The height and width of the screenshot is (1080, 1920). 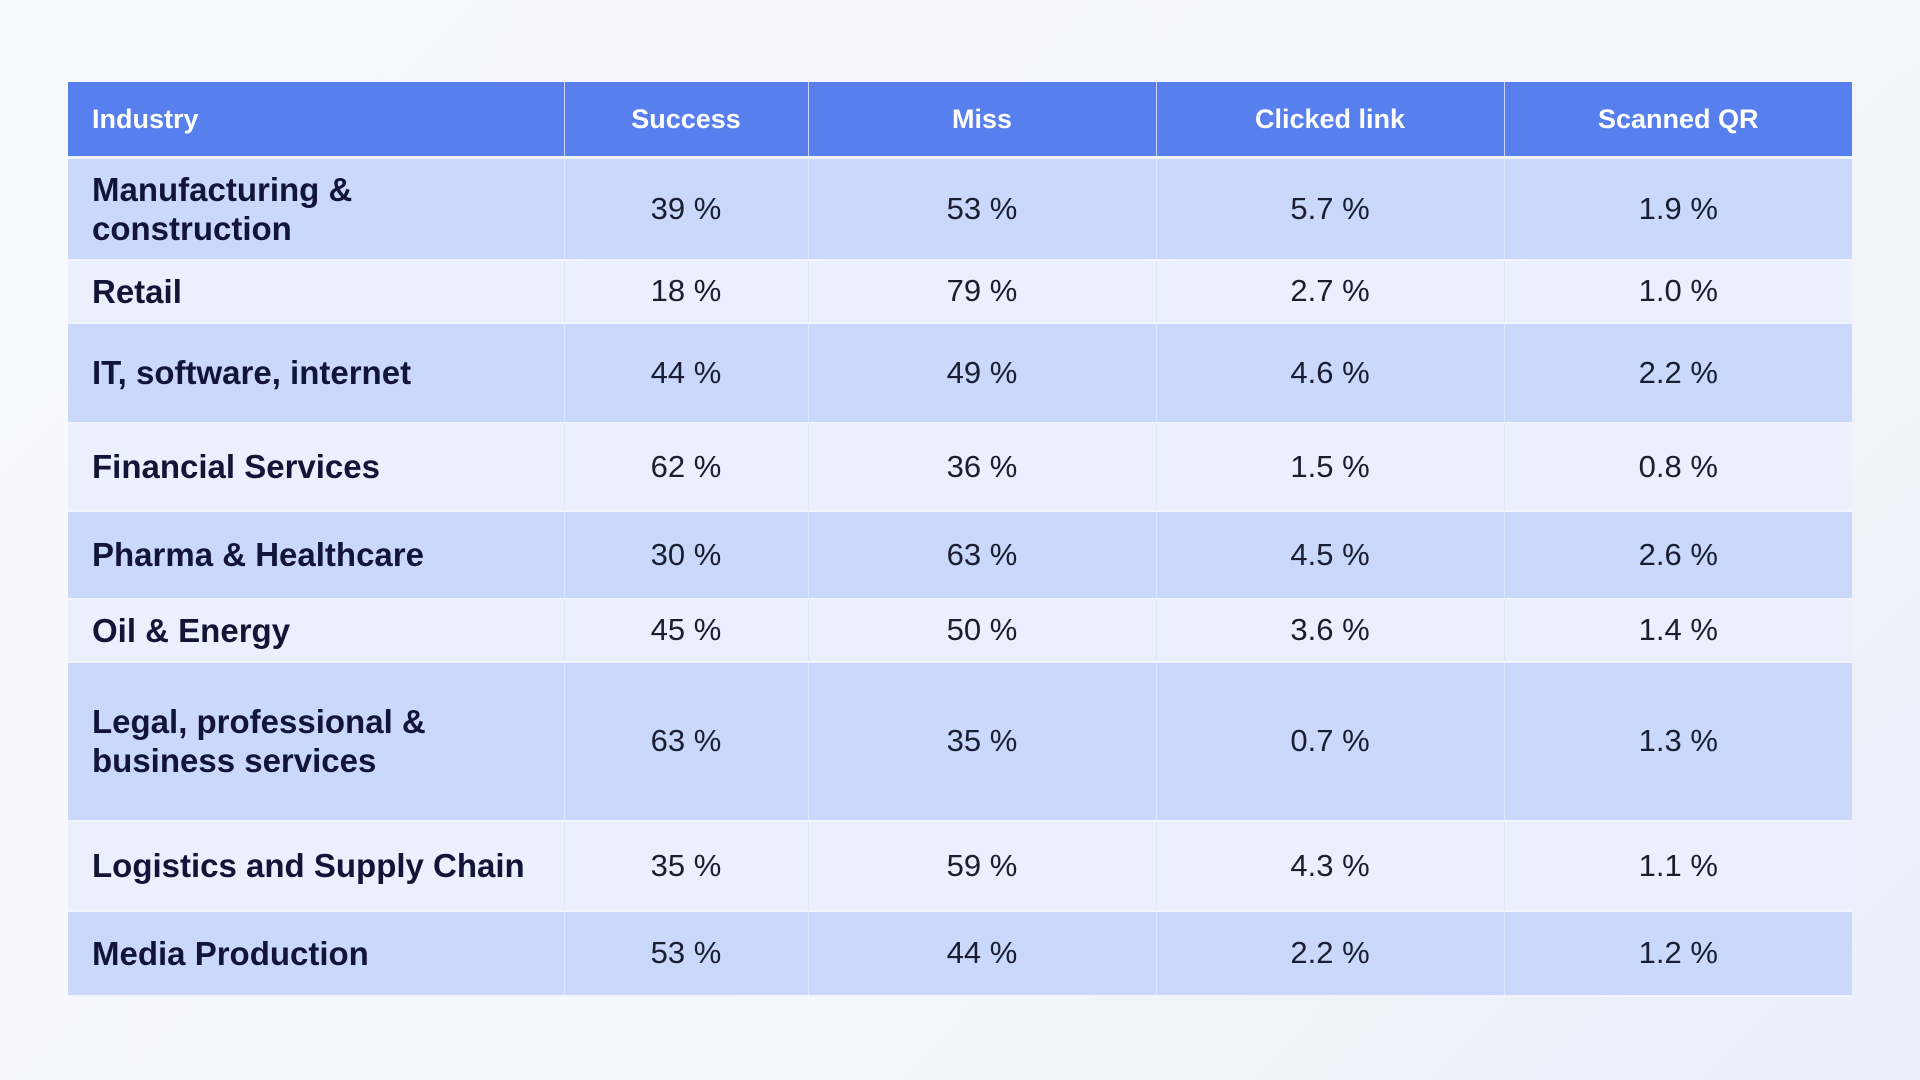 I want to click on clicked-link-cell: 5.7 %, so click(x=1330, y=209).